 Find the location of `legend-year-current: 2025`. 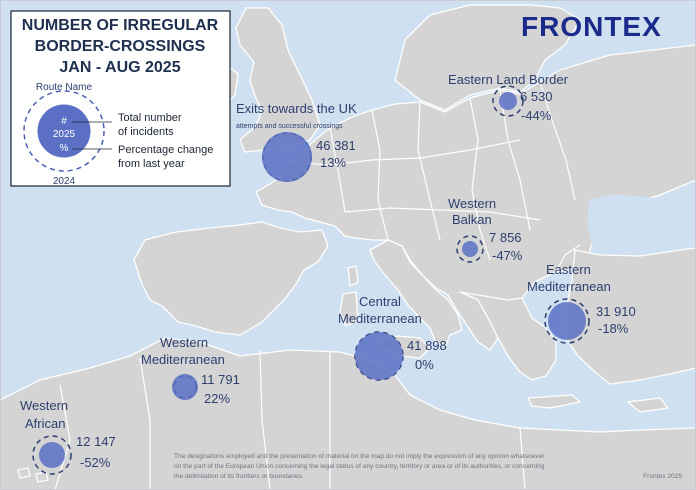

legend-year-current: 2025 is located at coordinates (64, 134).